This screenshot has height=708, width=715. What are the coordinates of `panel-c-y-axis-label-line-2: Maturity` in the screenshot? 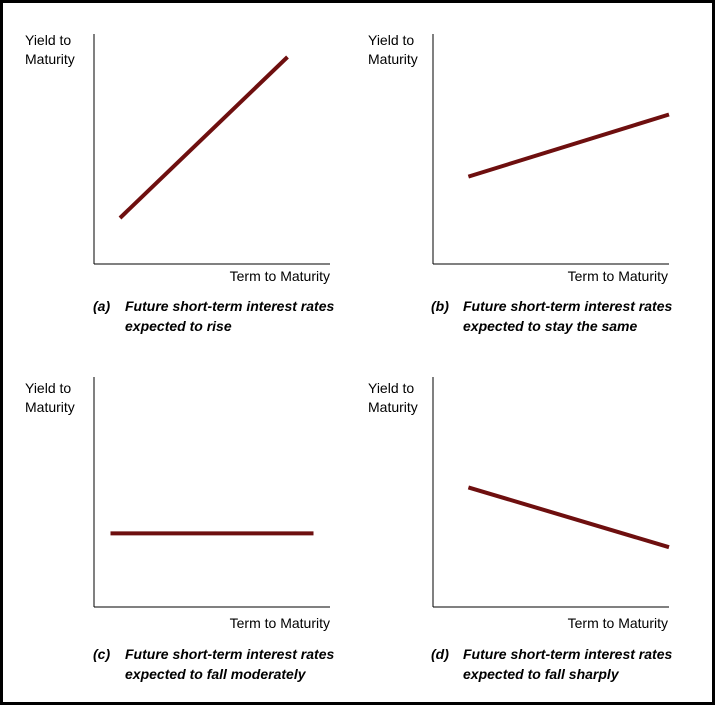 It's located at (50, 407).